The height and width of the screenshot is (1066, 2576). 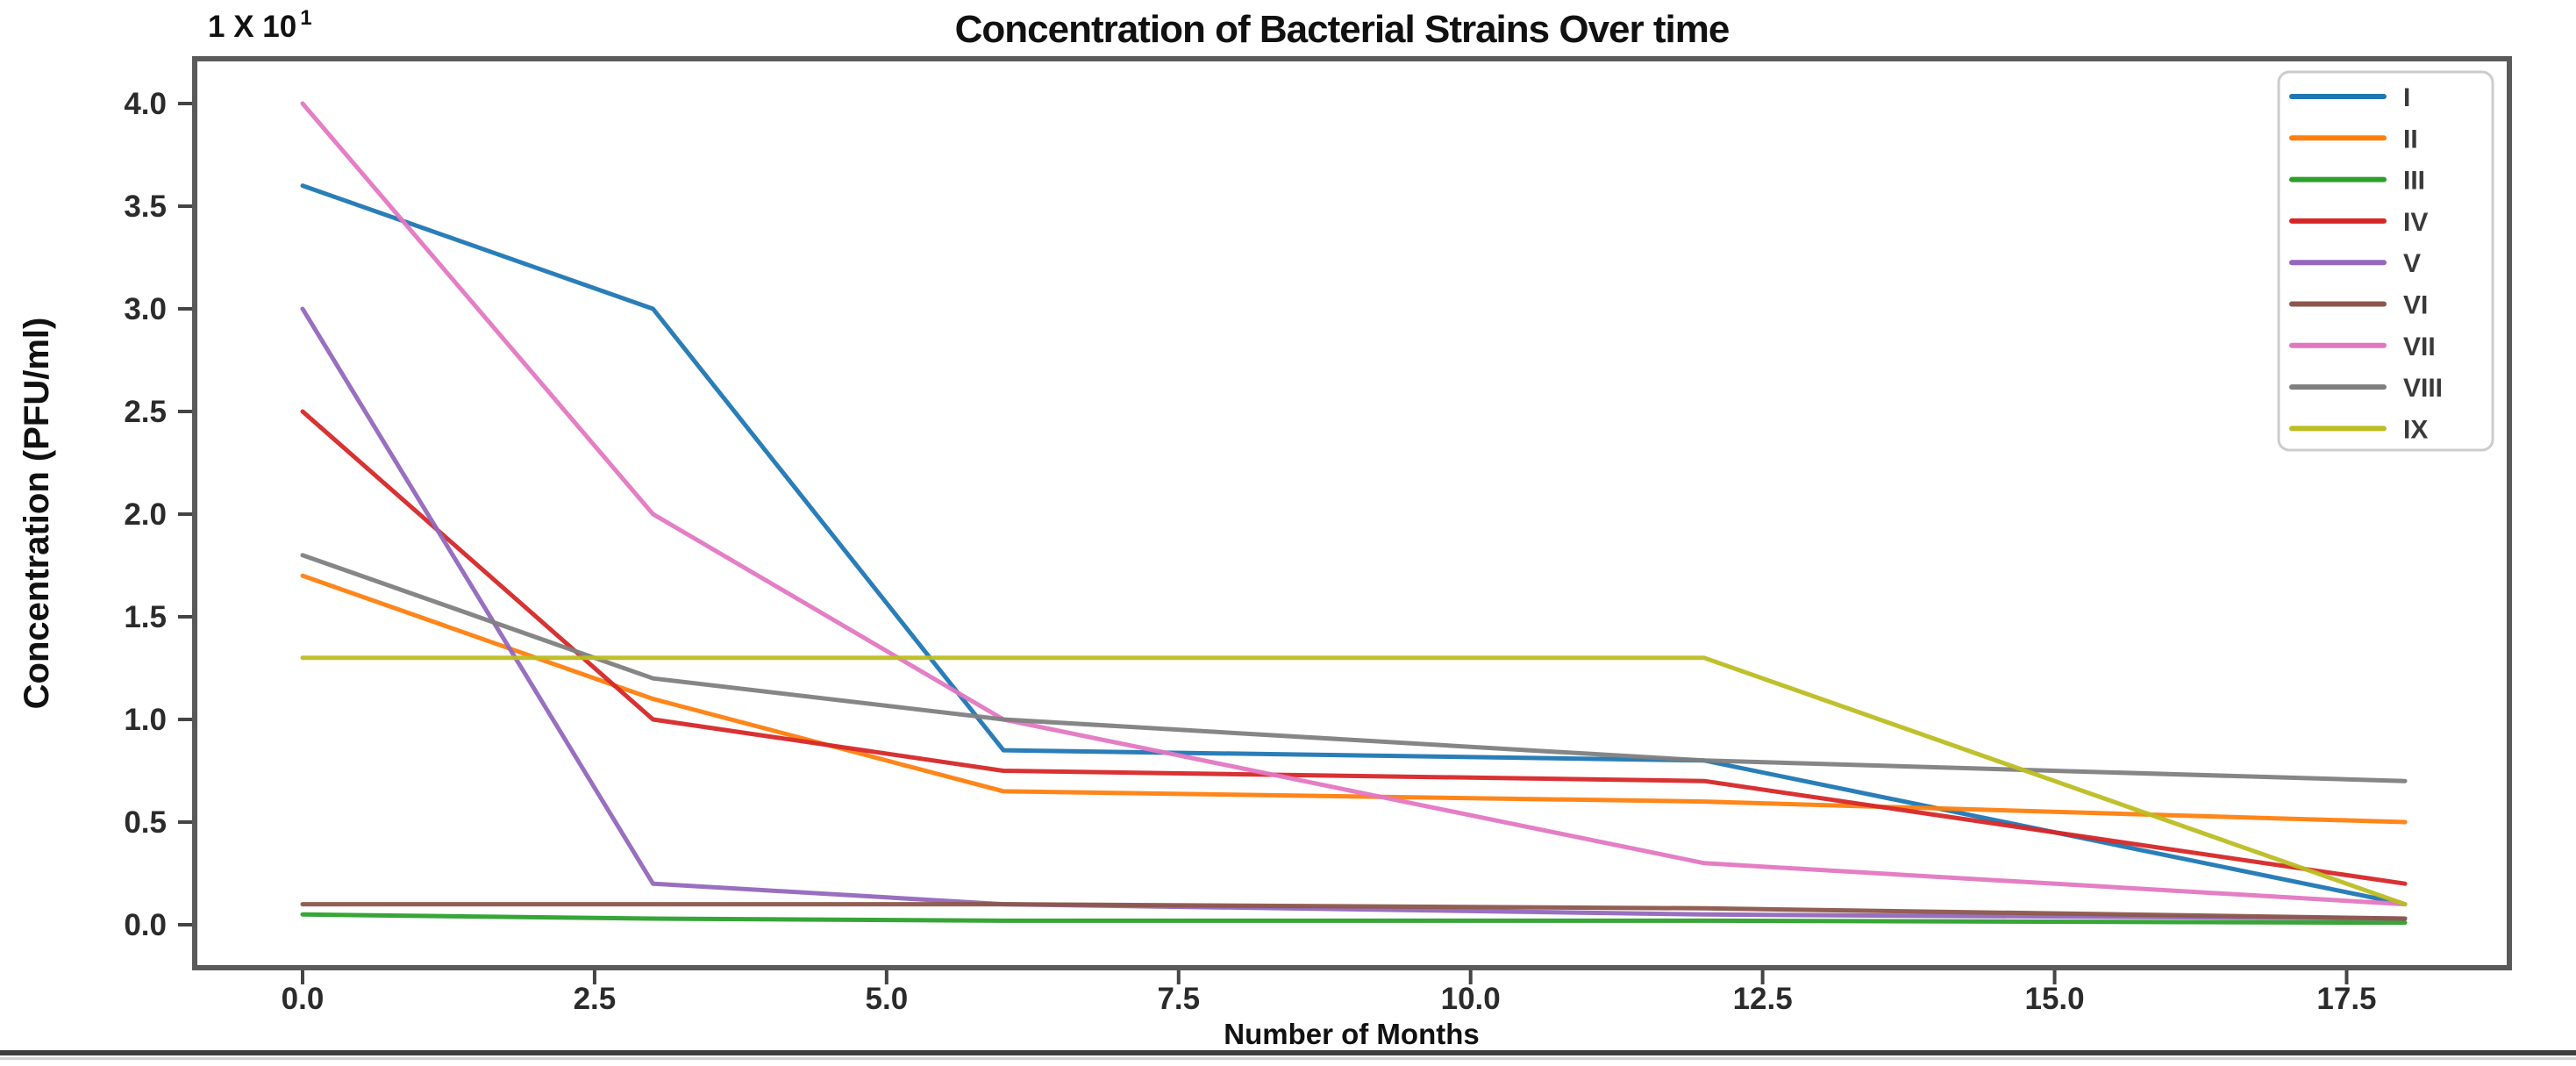 What do you see at coordinates (1288, 1052) in the screenshot?
I see `bottom-border-dark` at bounding box center [1288, 1052].